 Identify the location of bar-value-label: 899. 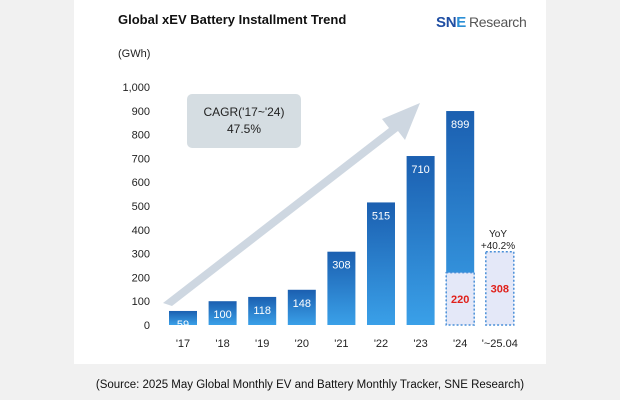
(460, 125).